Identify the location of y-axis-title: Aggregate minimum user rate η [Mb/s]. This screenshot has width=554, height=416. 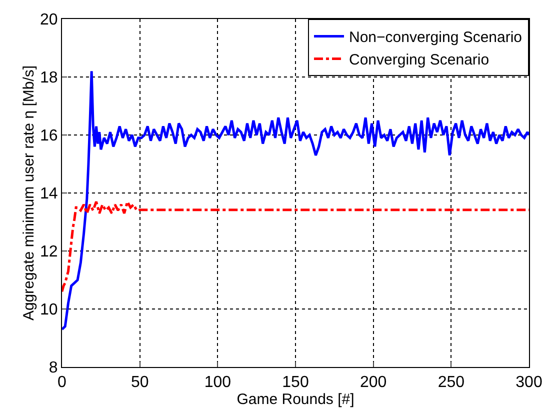
(29, 193).